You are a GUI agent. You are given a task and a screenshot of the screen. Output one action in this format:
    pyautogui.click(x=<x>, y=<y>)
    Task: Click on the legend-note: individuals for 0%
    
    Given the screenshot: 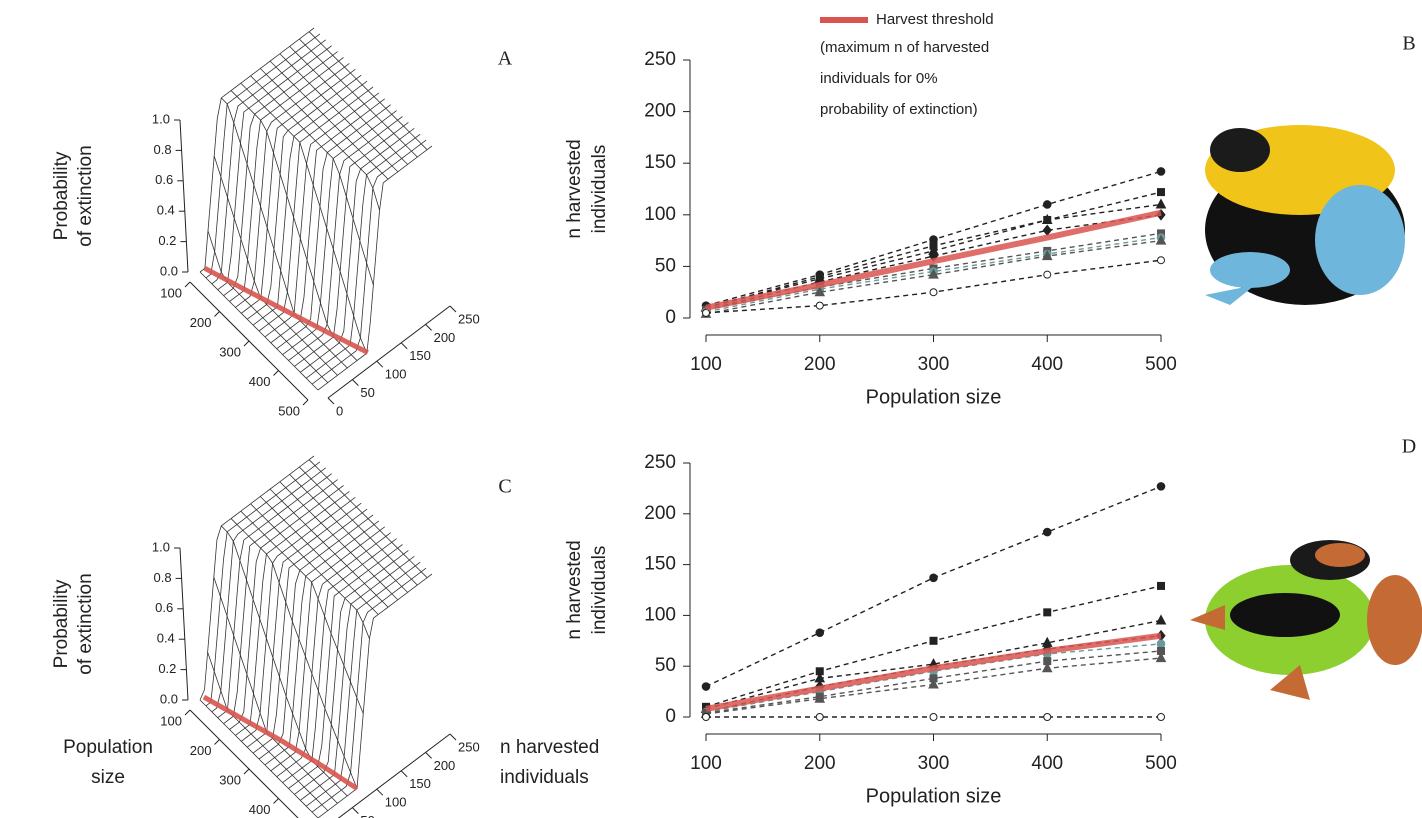 What is the action you would take?
    pyautogui.click(x=879, y=78)
    